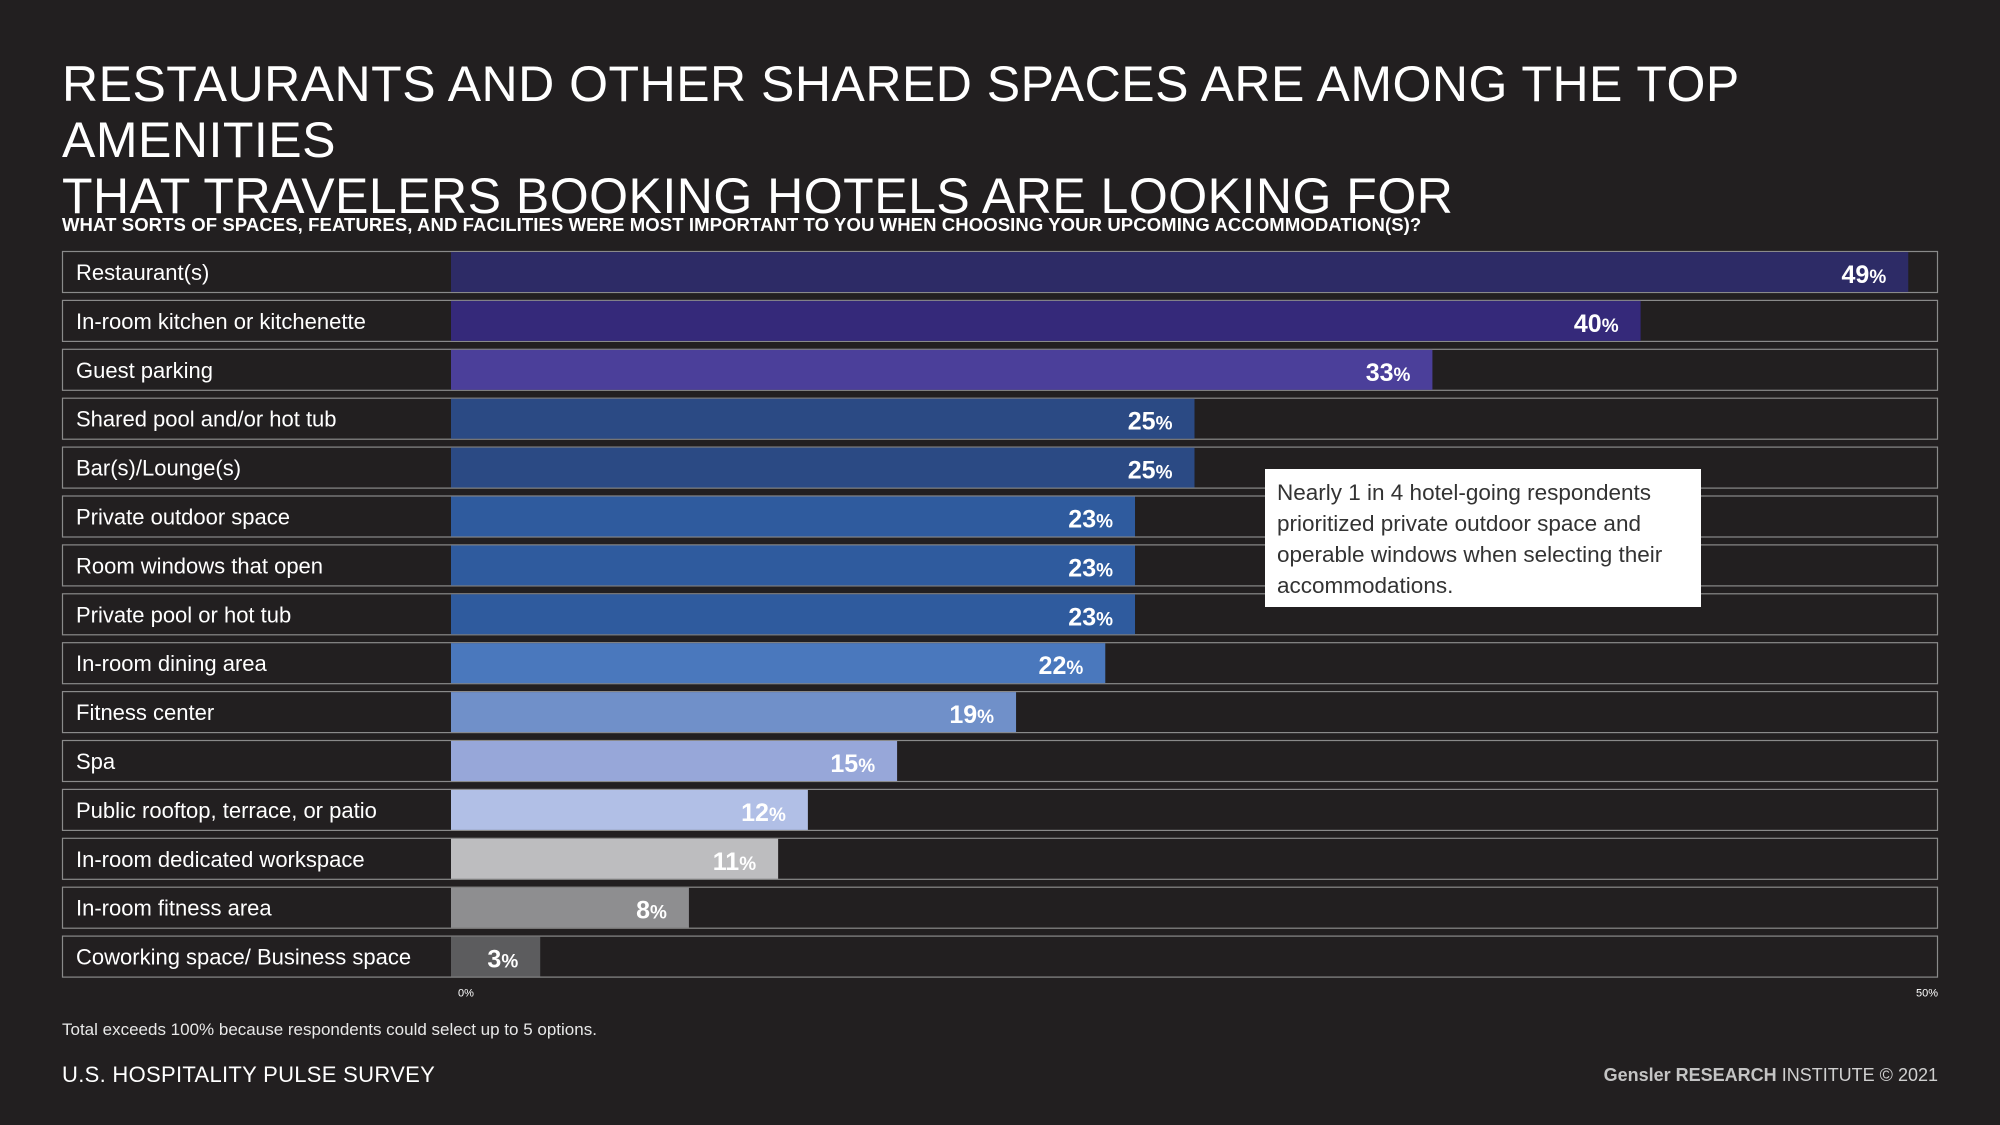 This screenshot has height=1125, width=2000. I want to click on value-label: 23%, so click(1090, 520).